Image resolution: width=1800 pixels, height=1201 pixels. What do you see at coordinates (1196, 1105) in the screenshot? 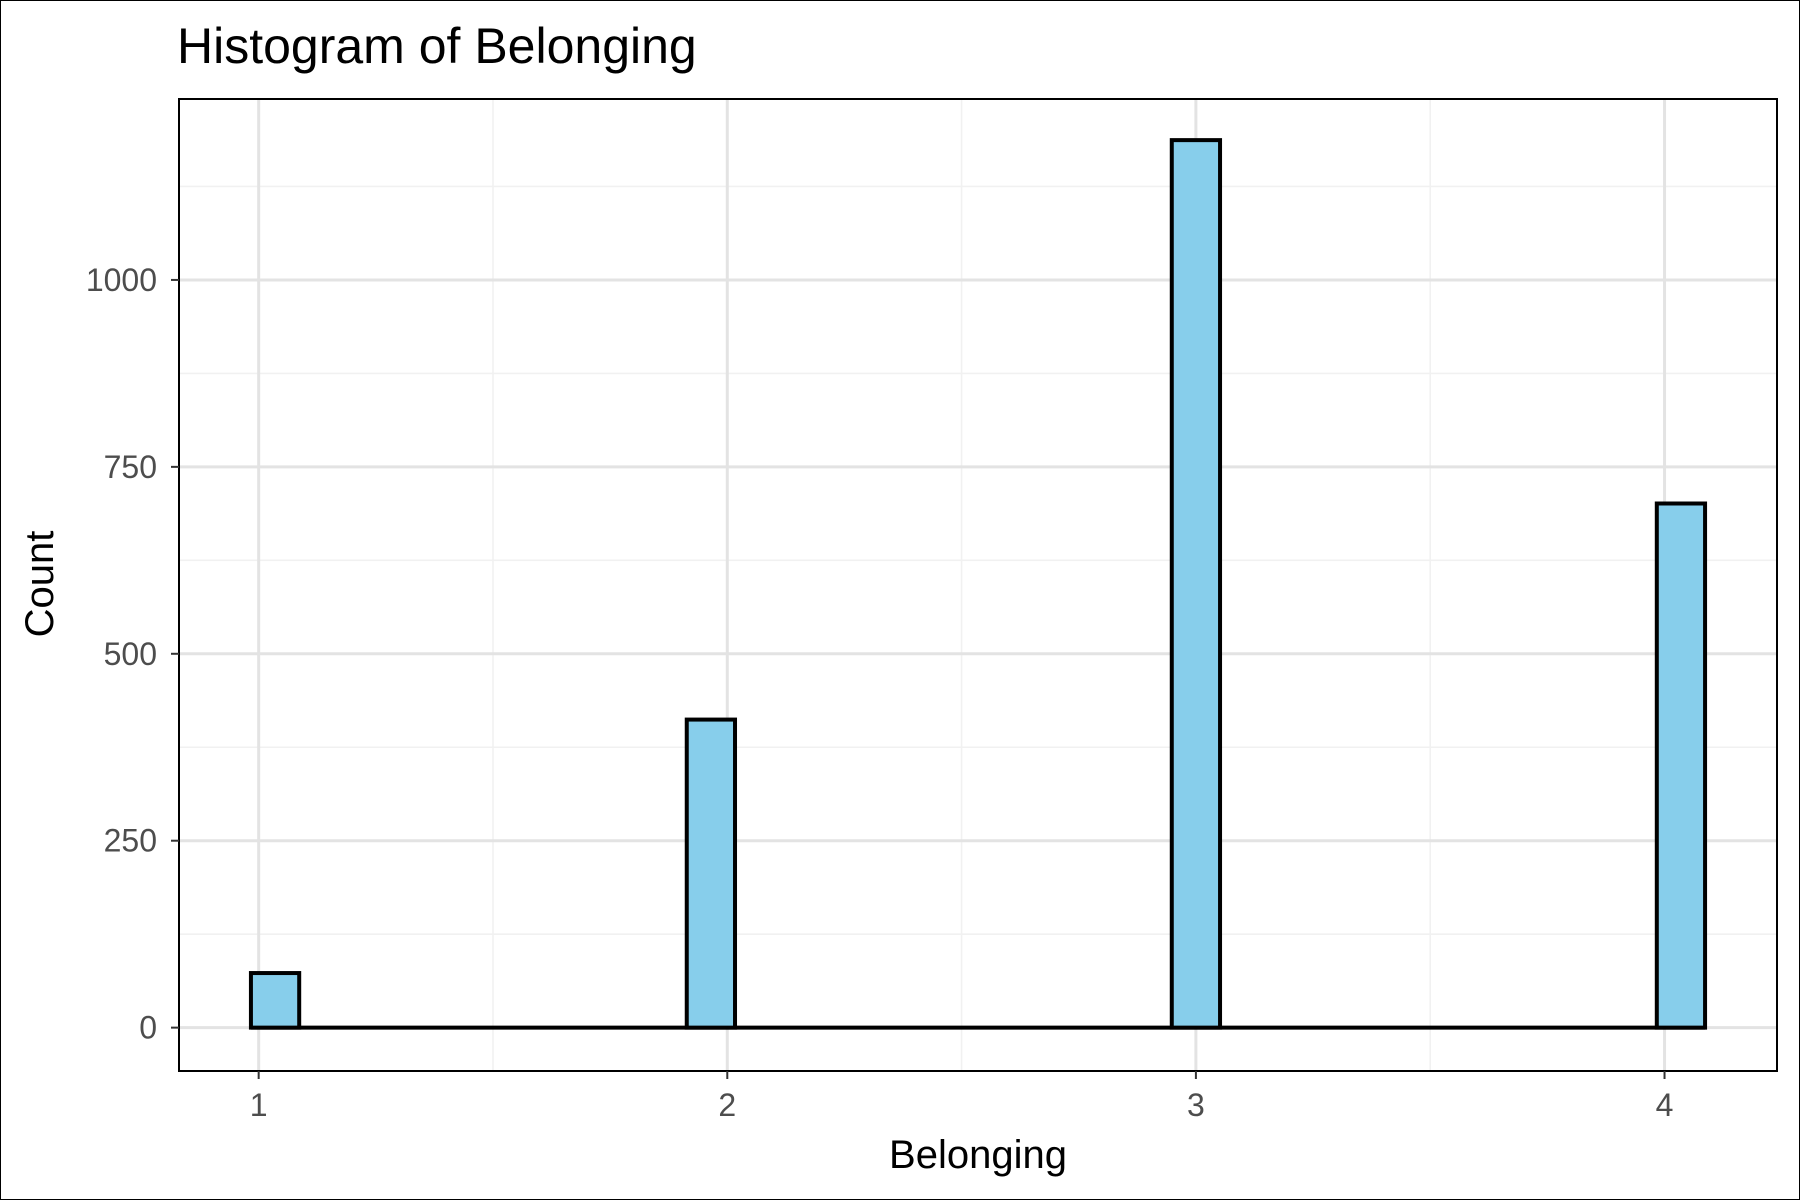
I see `x-tick-label: 3` at bounding box center [1196, 1105].